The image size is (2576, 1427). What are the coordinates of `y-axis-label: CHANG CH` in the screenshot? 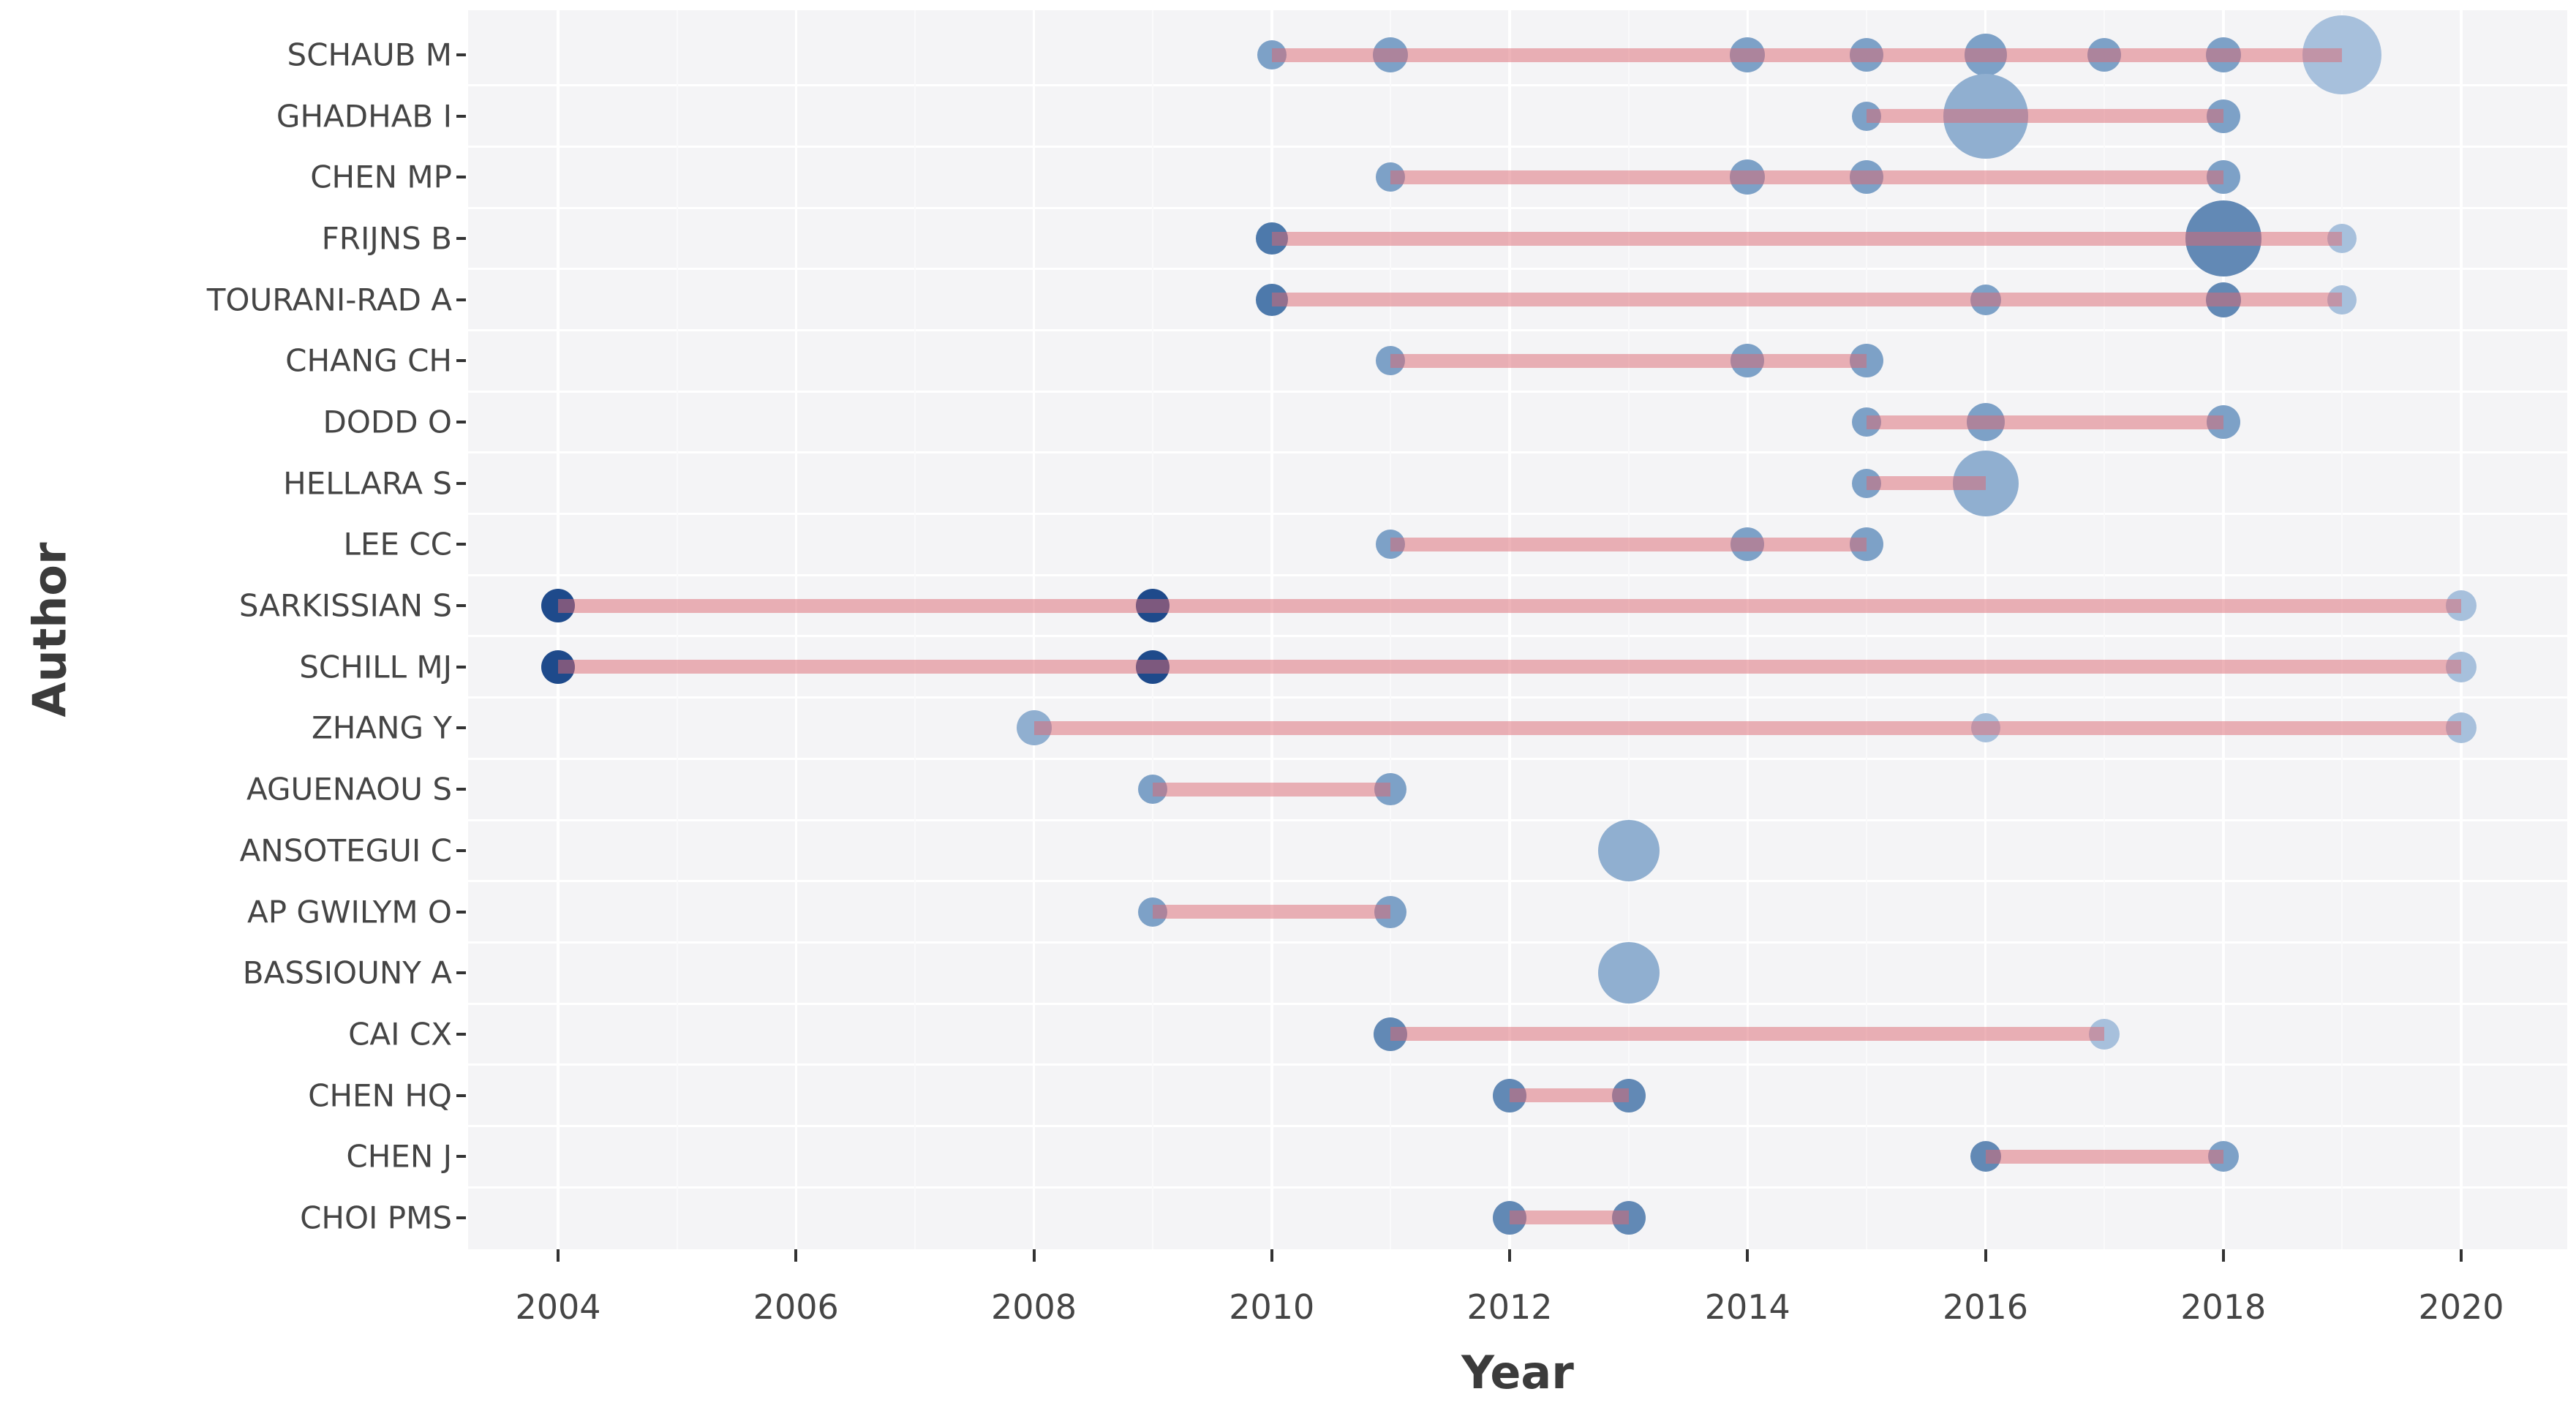 It's located at (368, 360).